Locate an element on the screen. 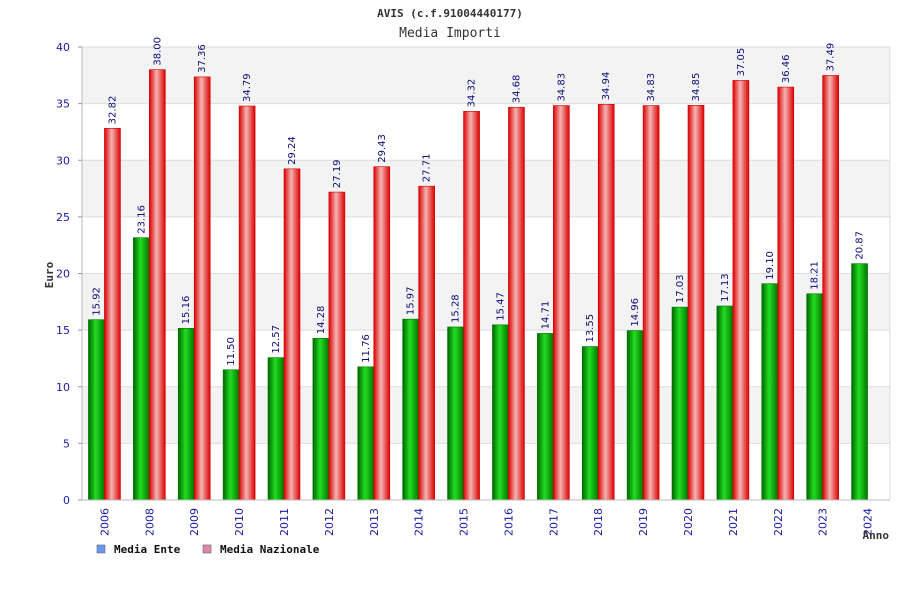 The image size is (900, 600). y-tick-label: 0 is located at coordinates (66, 500).